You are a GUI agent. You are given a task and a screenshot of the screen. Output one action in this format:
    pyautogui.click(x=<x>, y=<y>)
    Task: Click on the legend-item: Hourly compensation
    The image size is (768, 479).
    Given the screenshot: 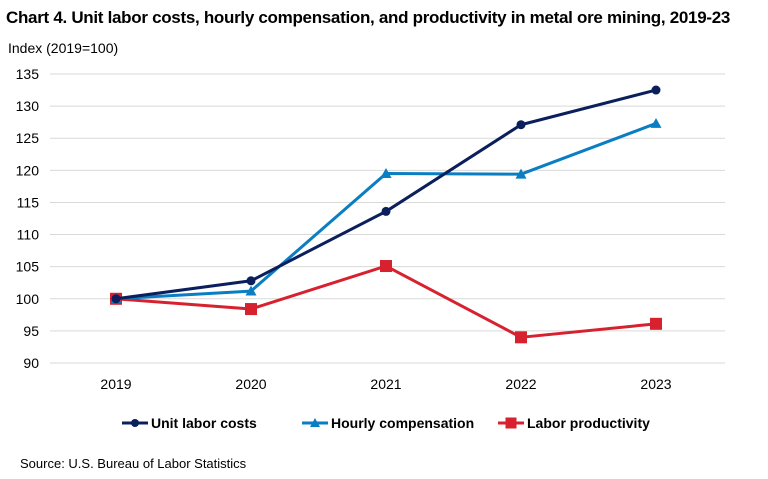 What is the action you would take?
    pyautogui.click(x=388, y=423)
    